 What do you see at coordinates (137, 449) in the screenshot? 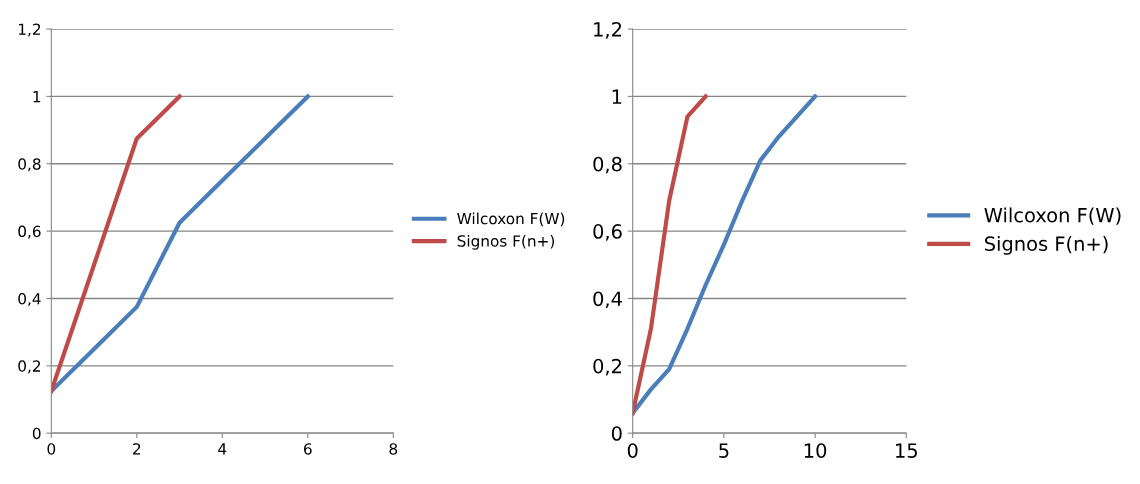
I see `x-tick-label: 2` at bounding box center [137, 449].